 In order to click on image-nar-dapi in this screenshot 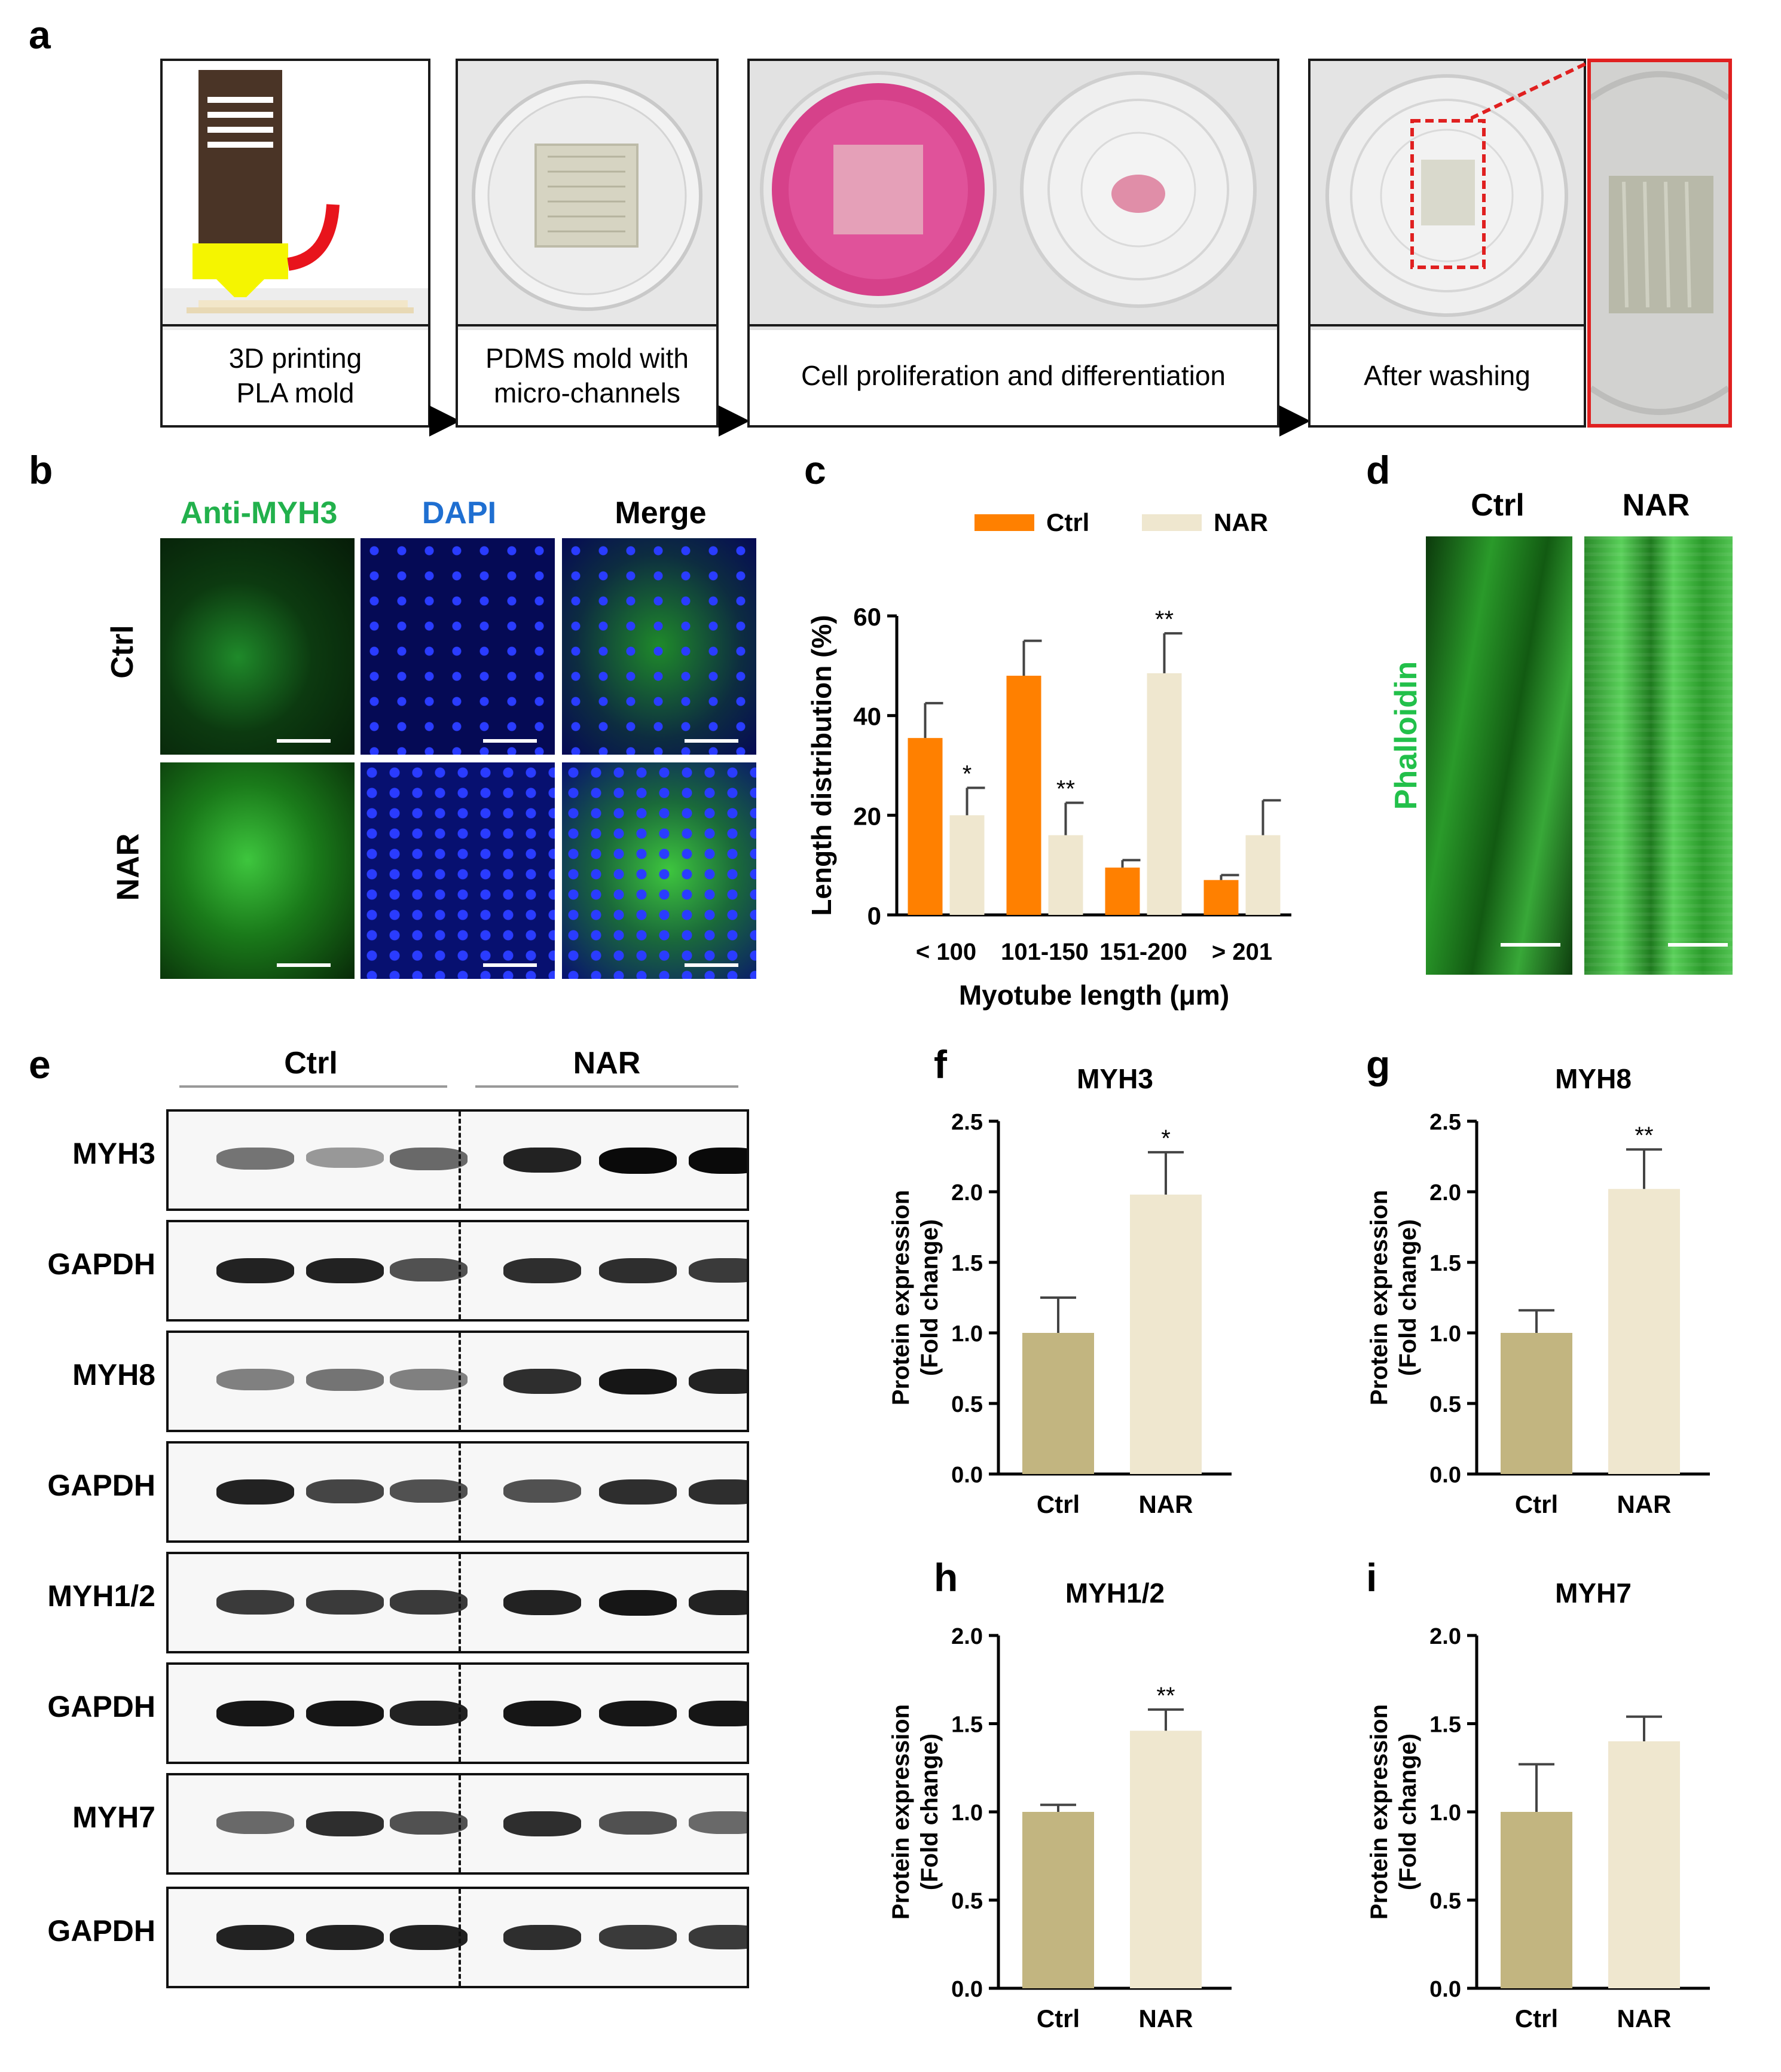, I will do `click(458, 870)`.